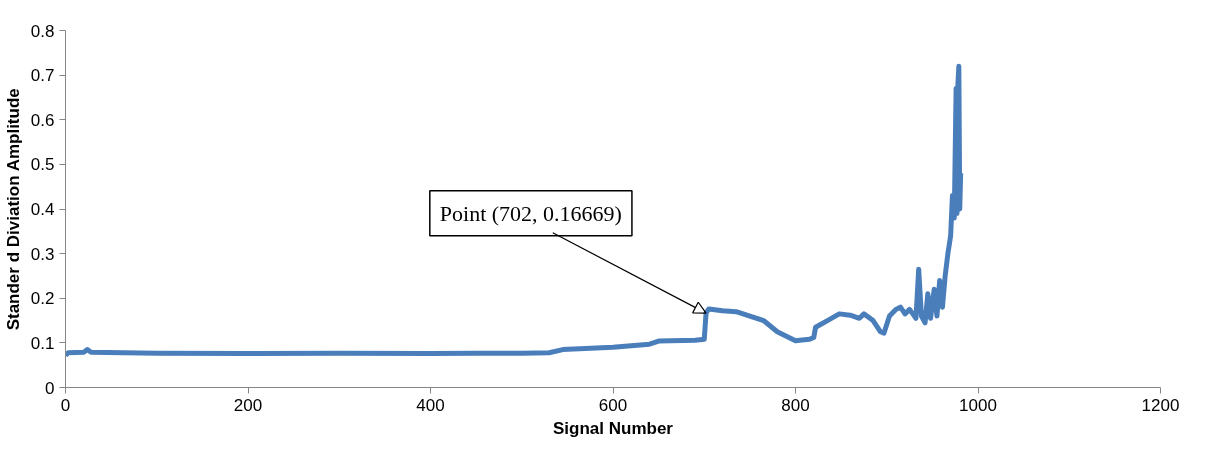 This screenshot has height=452, width=1222. Describe the element at coordinates (613, 405) in the screenshot. I see `x-tick-label: 600` at that location.